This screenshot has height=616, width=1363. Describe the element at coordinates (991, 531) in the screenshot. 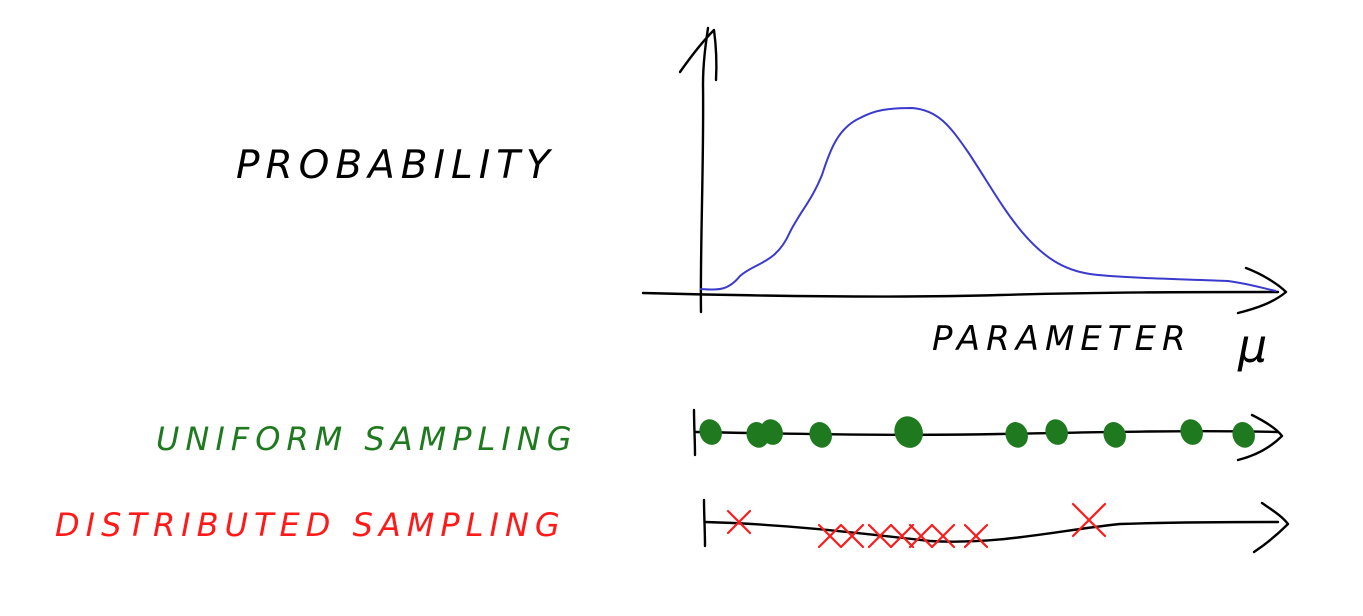

I see `distributed-axis-line` at that location.